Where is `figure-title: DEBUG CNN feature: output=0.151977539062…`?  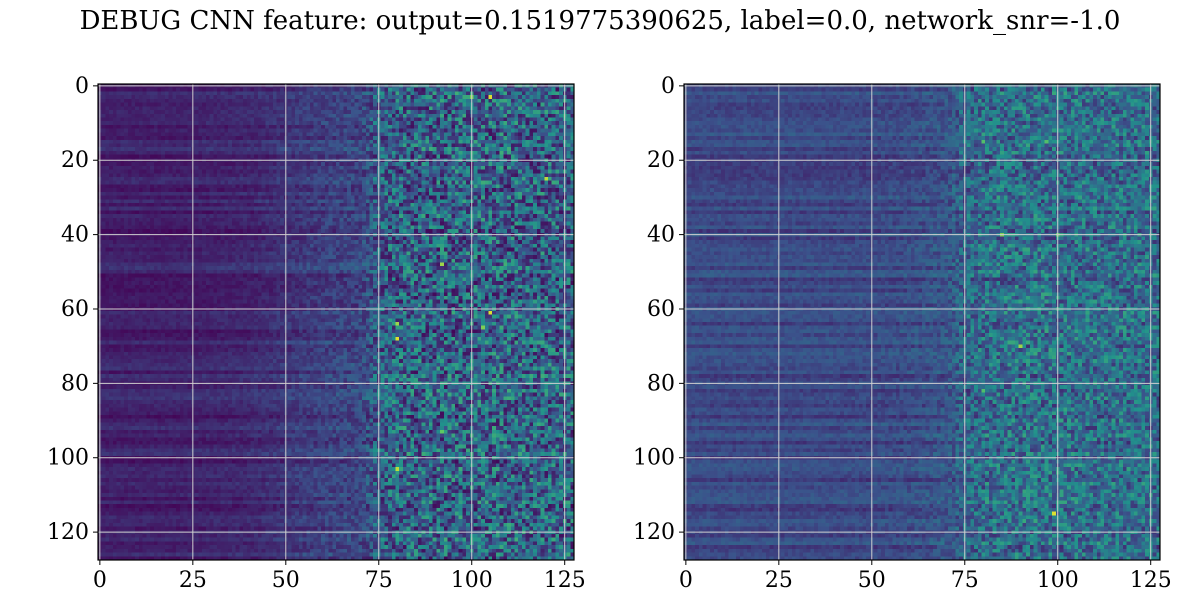
figure-title: DEBUG CNN feature: output=0.151977539062… is located at coordinates (600, 21).